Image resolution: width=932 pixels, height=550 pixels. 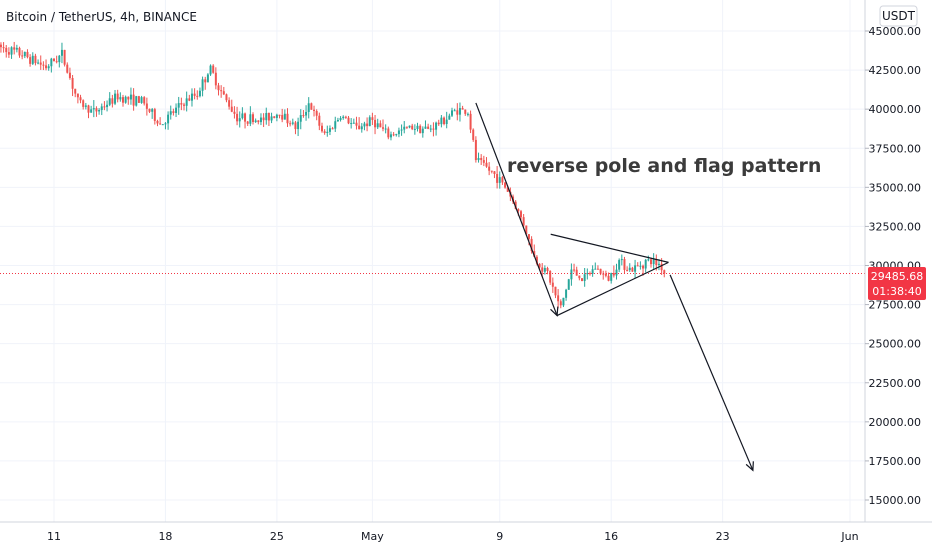 What do you see at coordinates (895, 383) in the screenshot?
I see `price-tick-label: 22500.00` at bounding box center [895, 383].